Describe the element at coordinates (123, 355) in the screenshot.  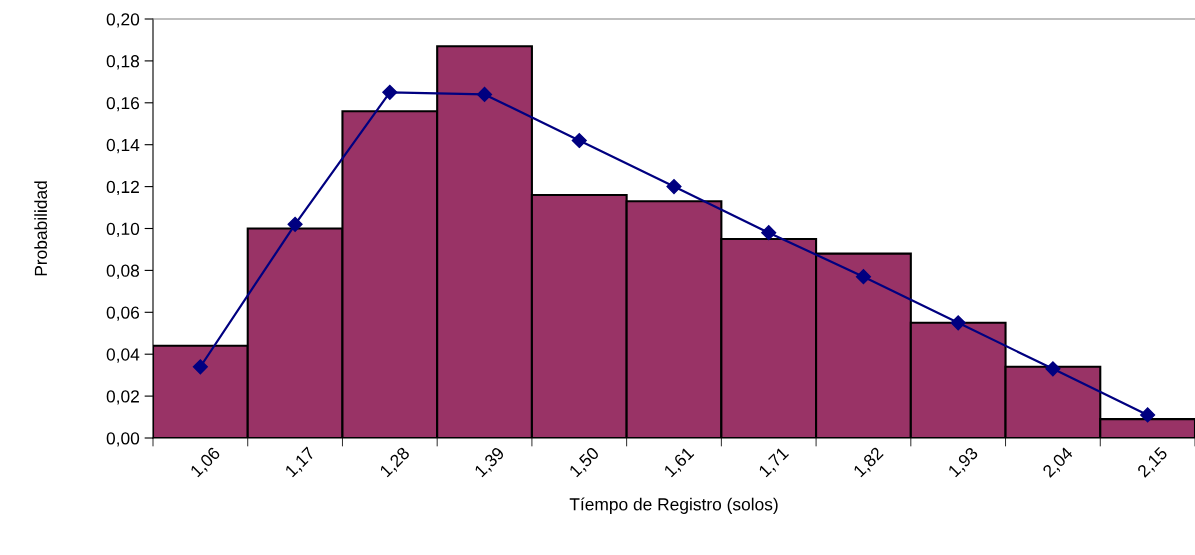
I see `y-tick-label: 0,04` at that location.